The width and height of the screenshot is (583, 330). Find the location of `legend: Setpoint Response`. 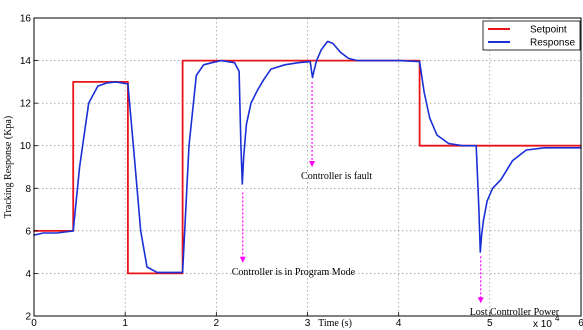

legend: Setpoint Response is located at coordinates (531, 35).